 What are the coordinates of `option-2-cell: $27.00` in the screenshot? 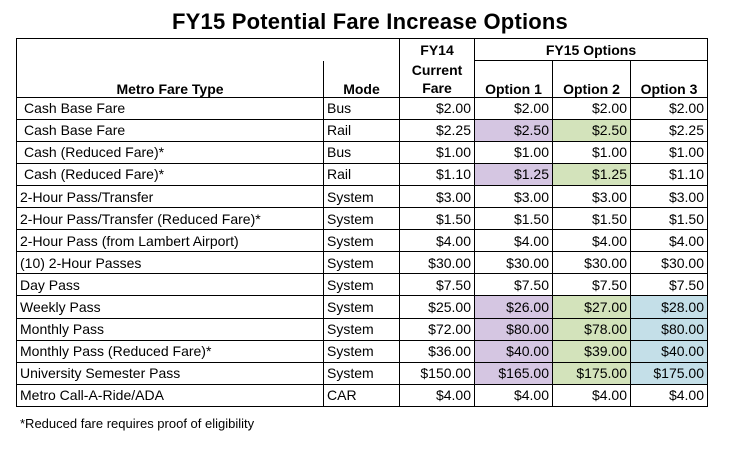 It's located at (591, 307).